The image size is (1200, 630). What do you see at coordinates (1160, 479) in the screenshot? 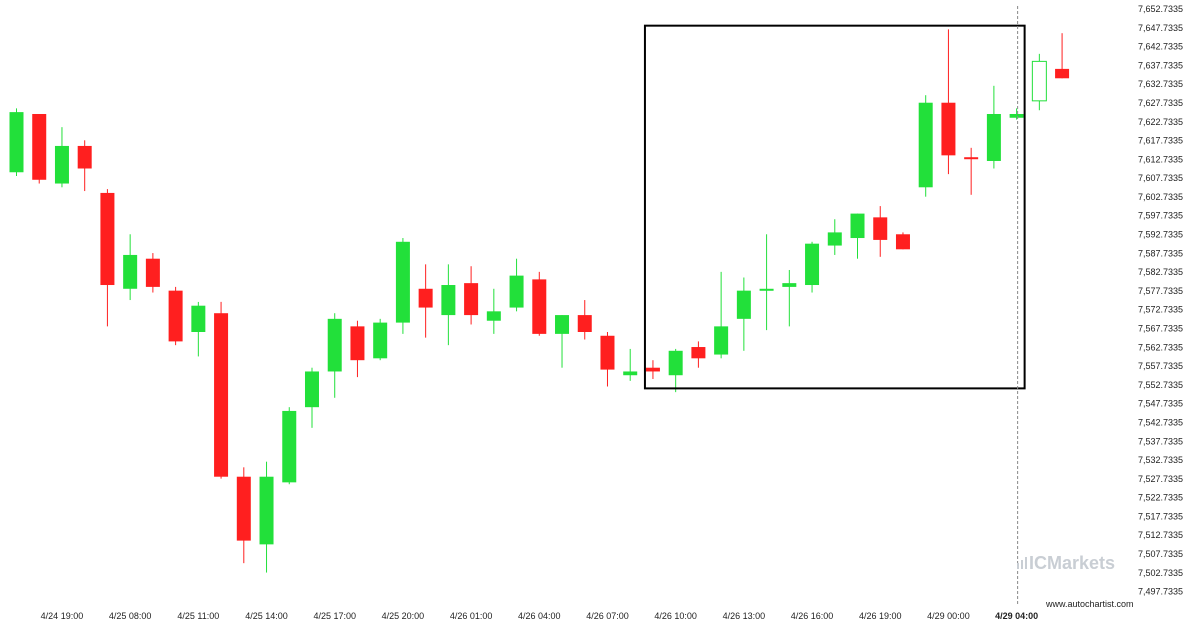
I see `y-tick-label: 7,527.7335` at bounding box center [1160, 479].